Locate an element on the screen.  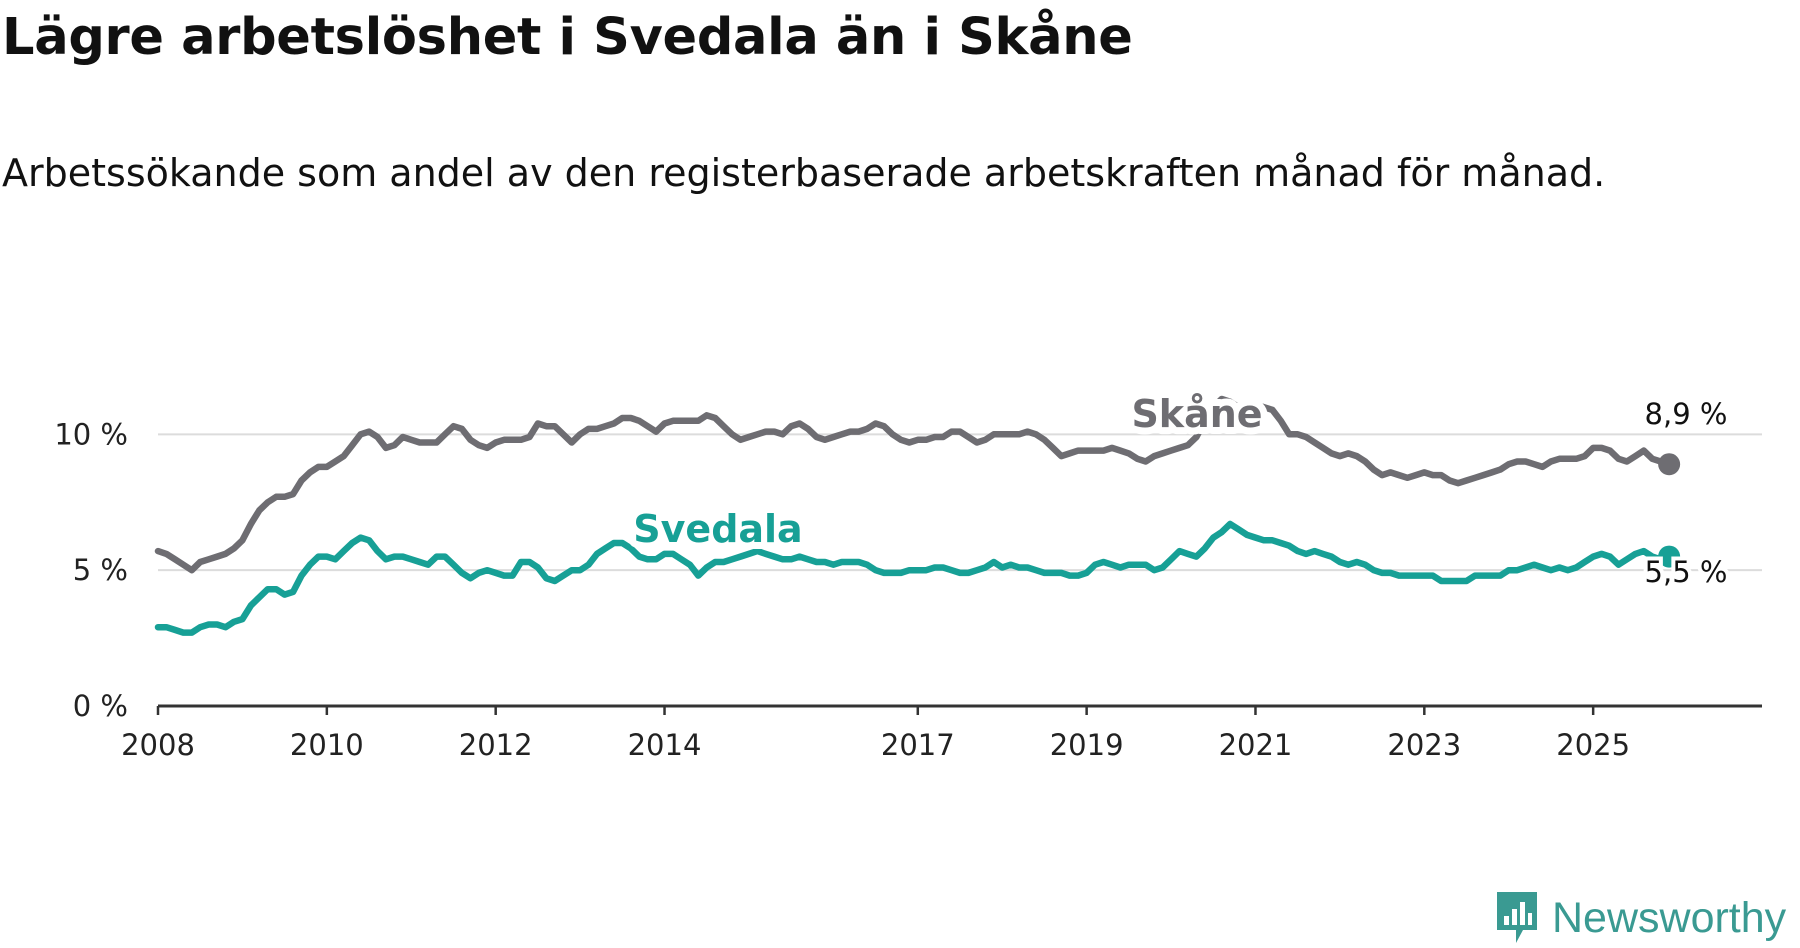
grid-layer is located at coordinates (960, 502).